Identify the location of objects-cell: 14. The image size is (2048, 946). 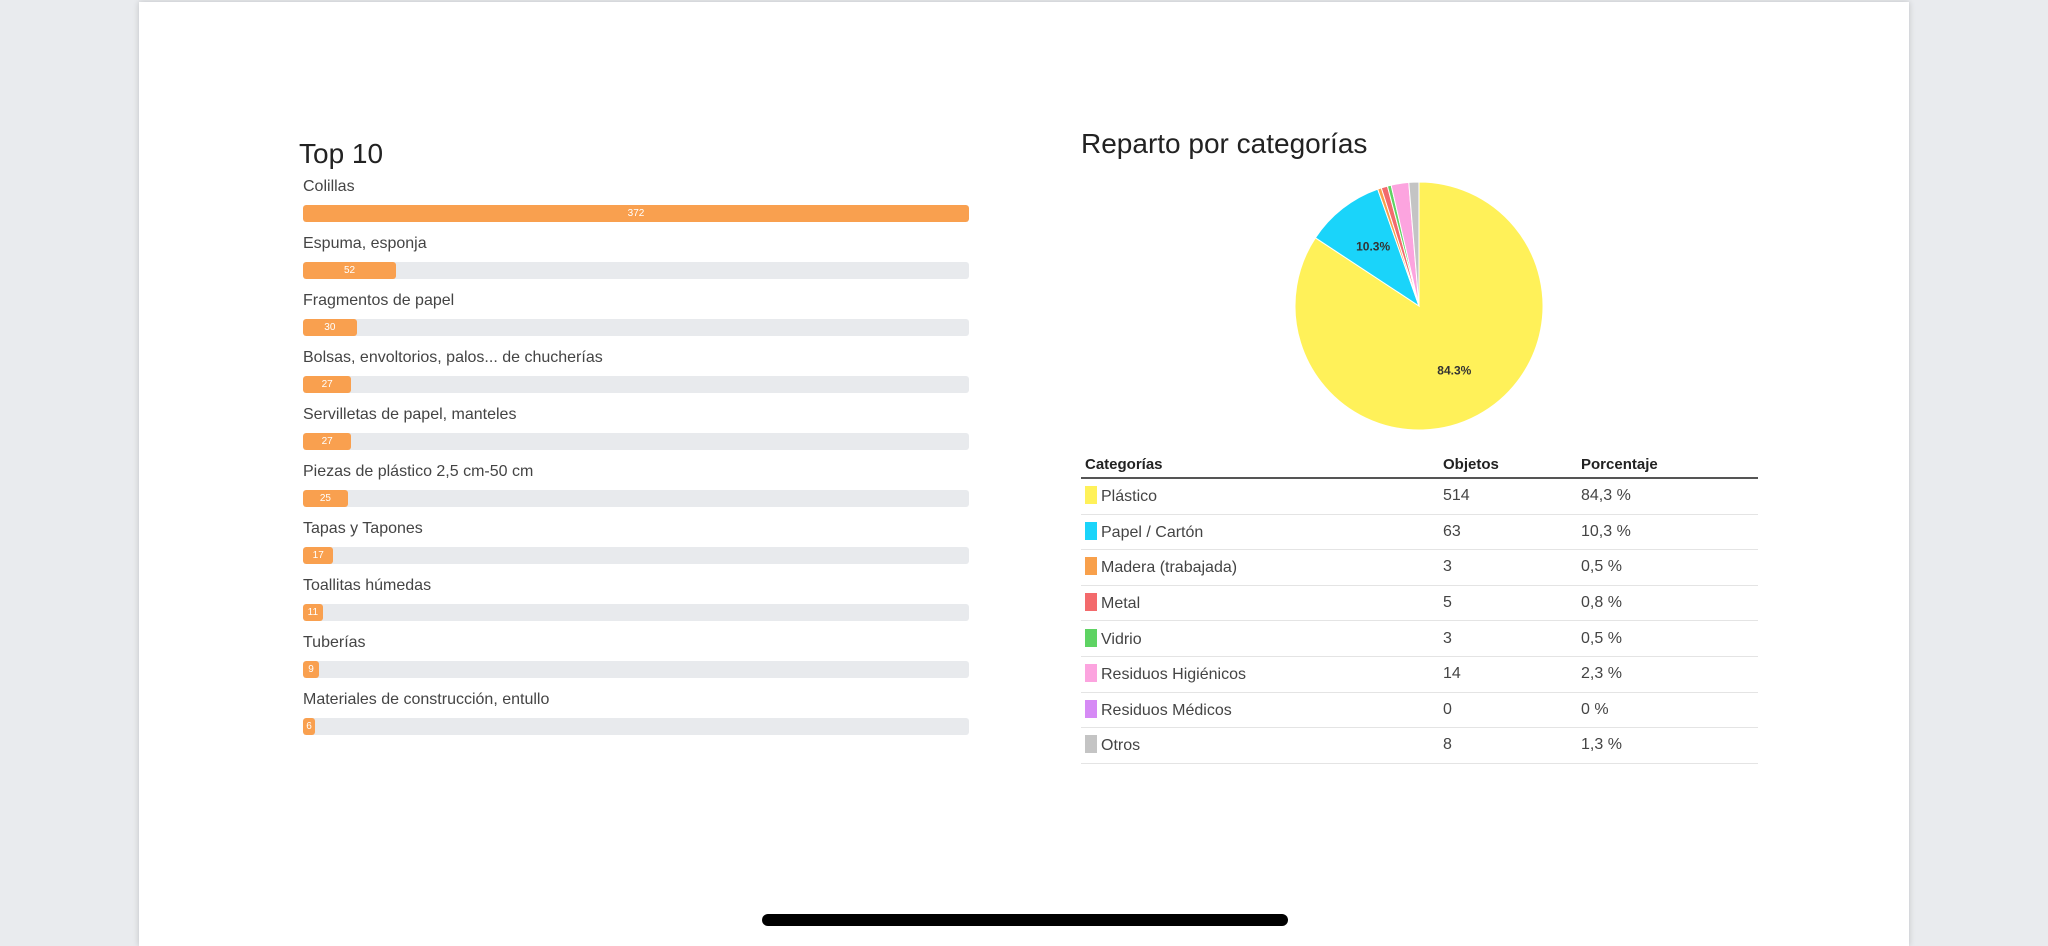
(1508, 674).